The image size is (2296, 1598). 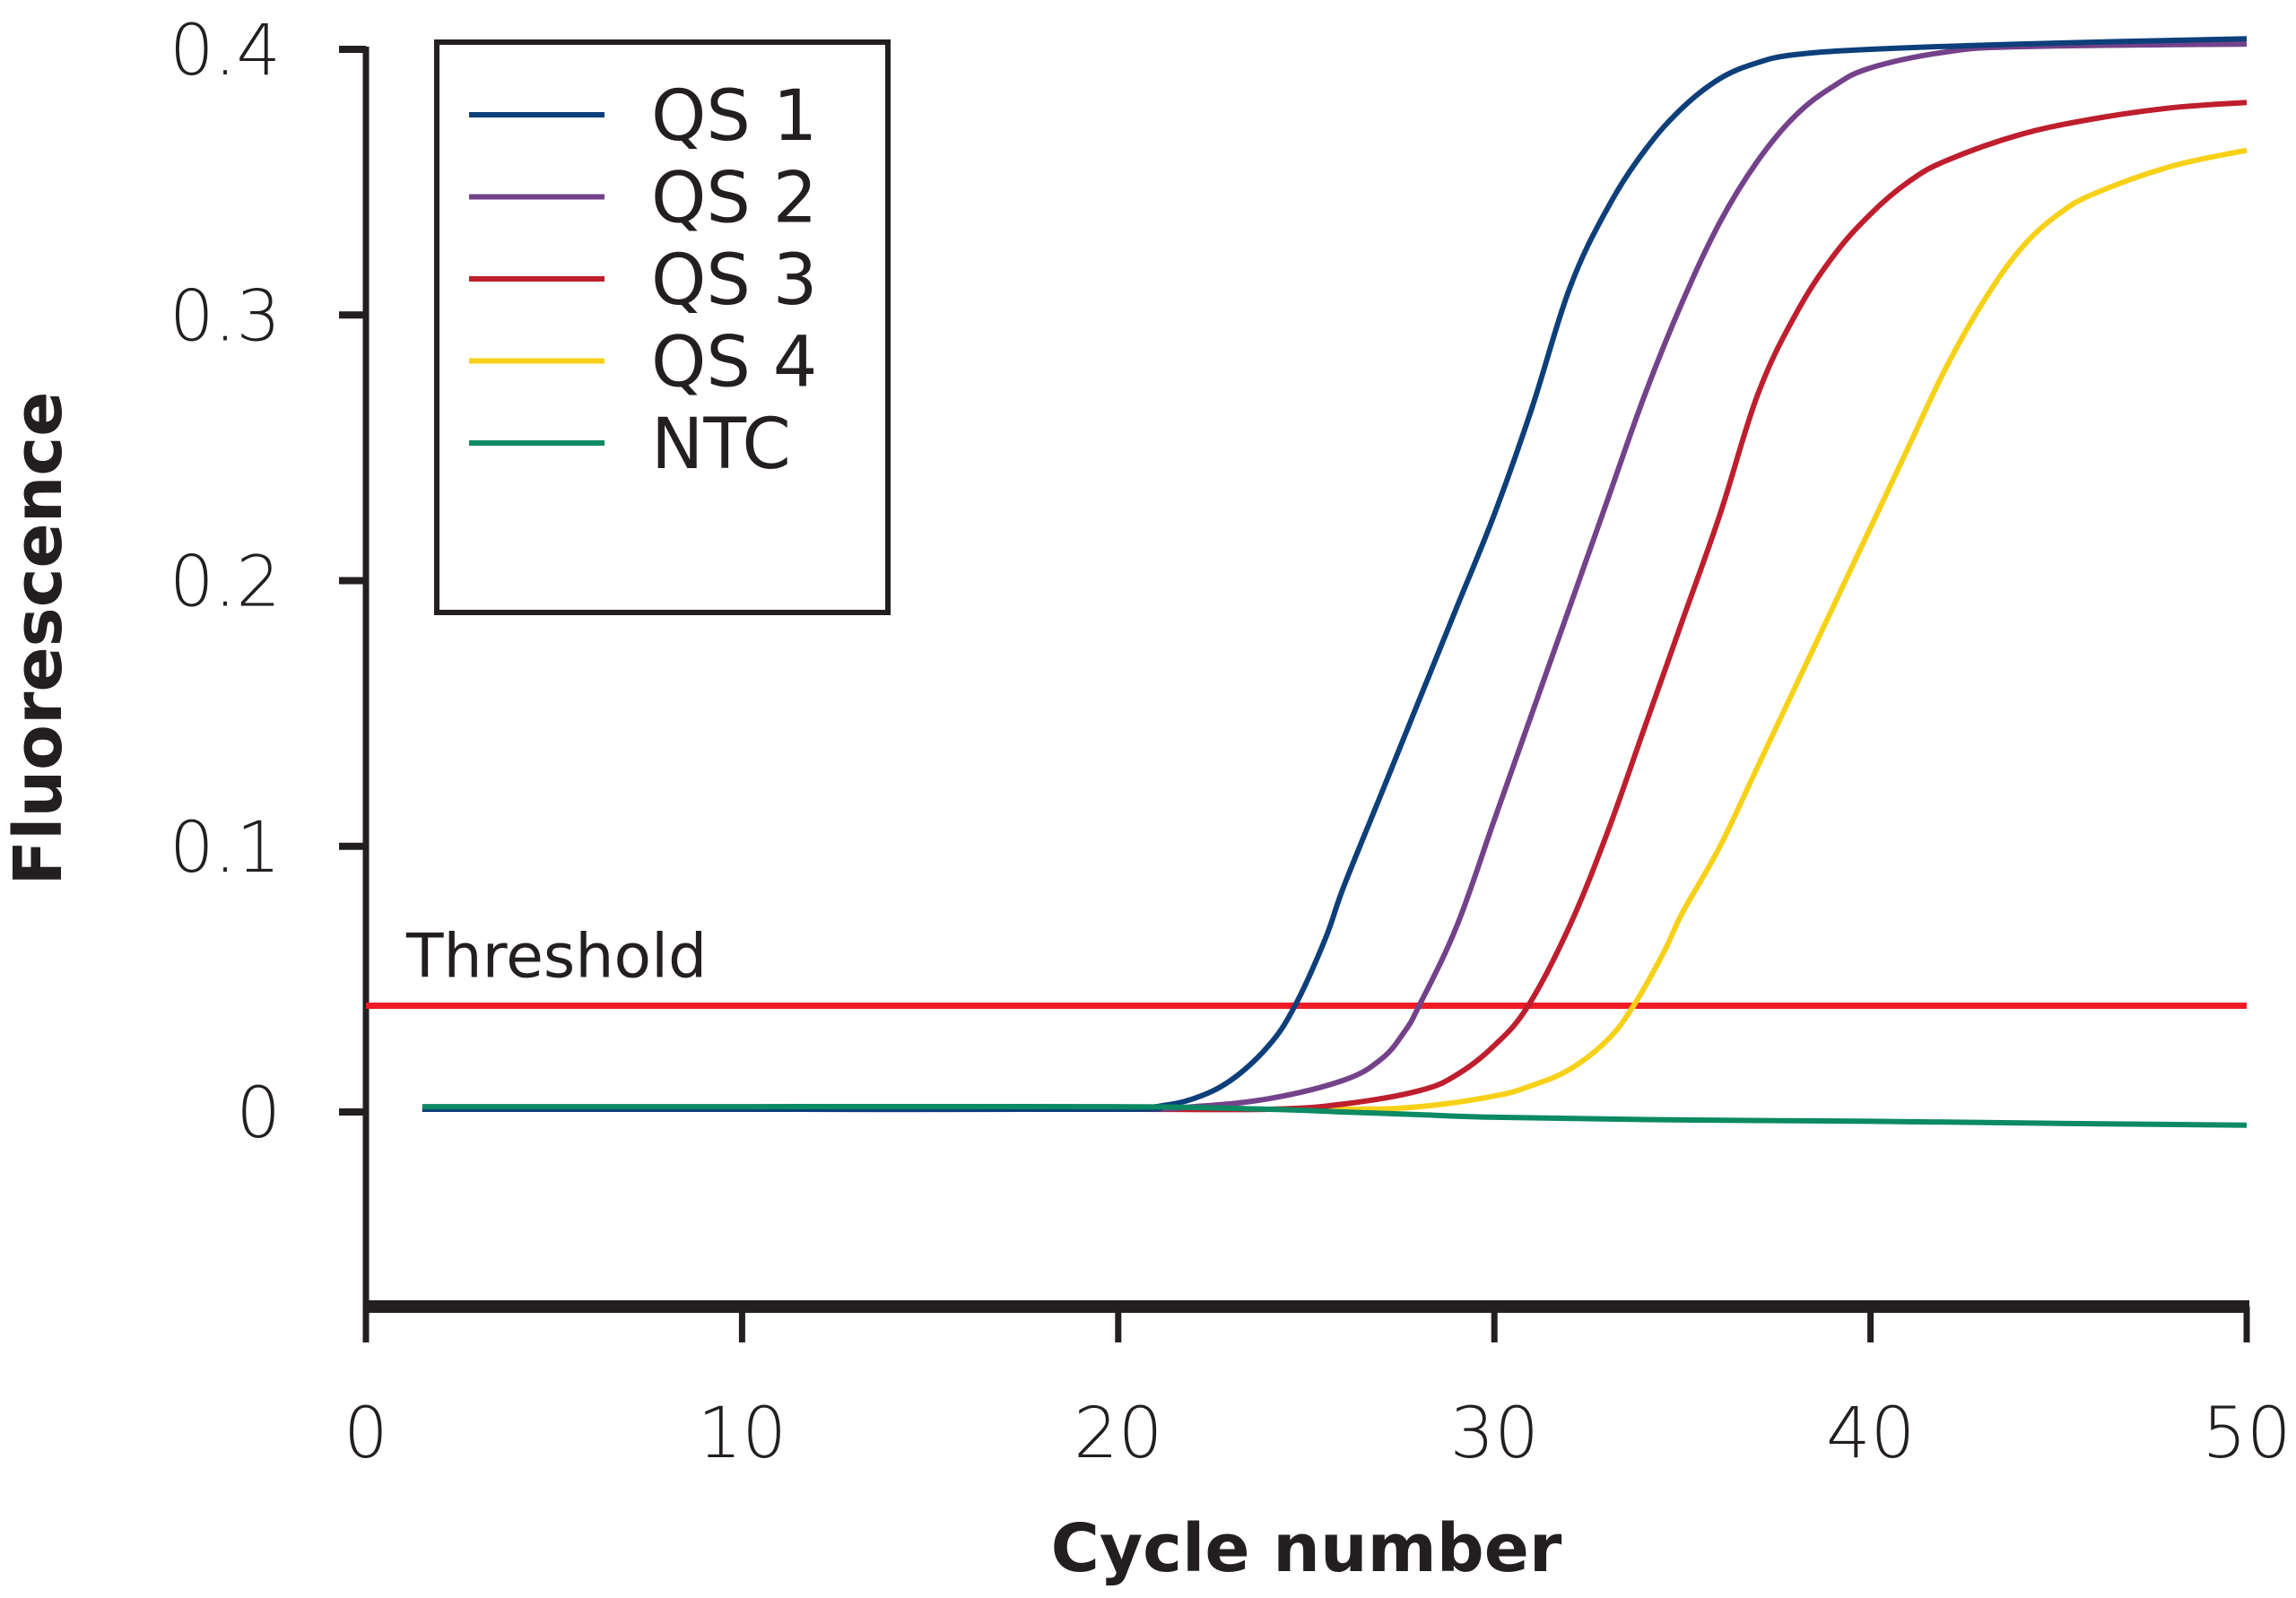 What do you see at coordinates (366, 1434) in the screenshot?
I see `x-tick-label: 0` at bounding box center [366, 1434].